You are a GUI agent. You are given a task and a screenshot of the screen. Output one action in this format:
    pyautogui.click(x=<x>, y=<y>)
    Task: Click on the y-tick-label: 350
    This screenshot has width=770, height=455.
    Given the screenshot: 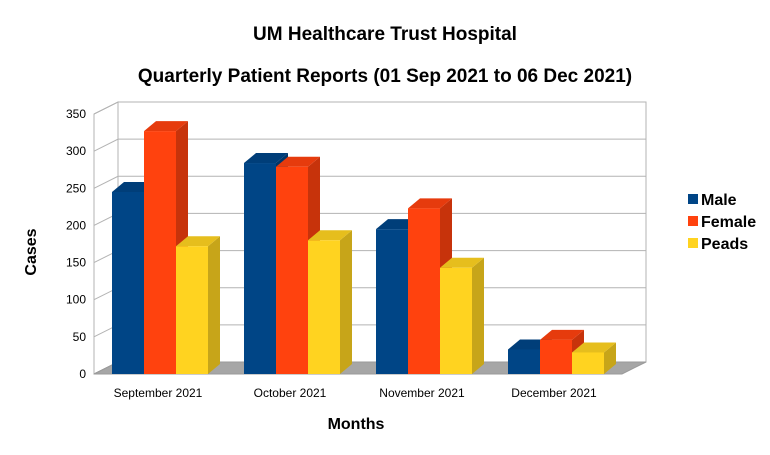 What is the action you would take?
    pyautogui.click(x=76, y=114)
    